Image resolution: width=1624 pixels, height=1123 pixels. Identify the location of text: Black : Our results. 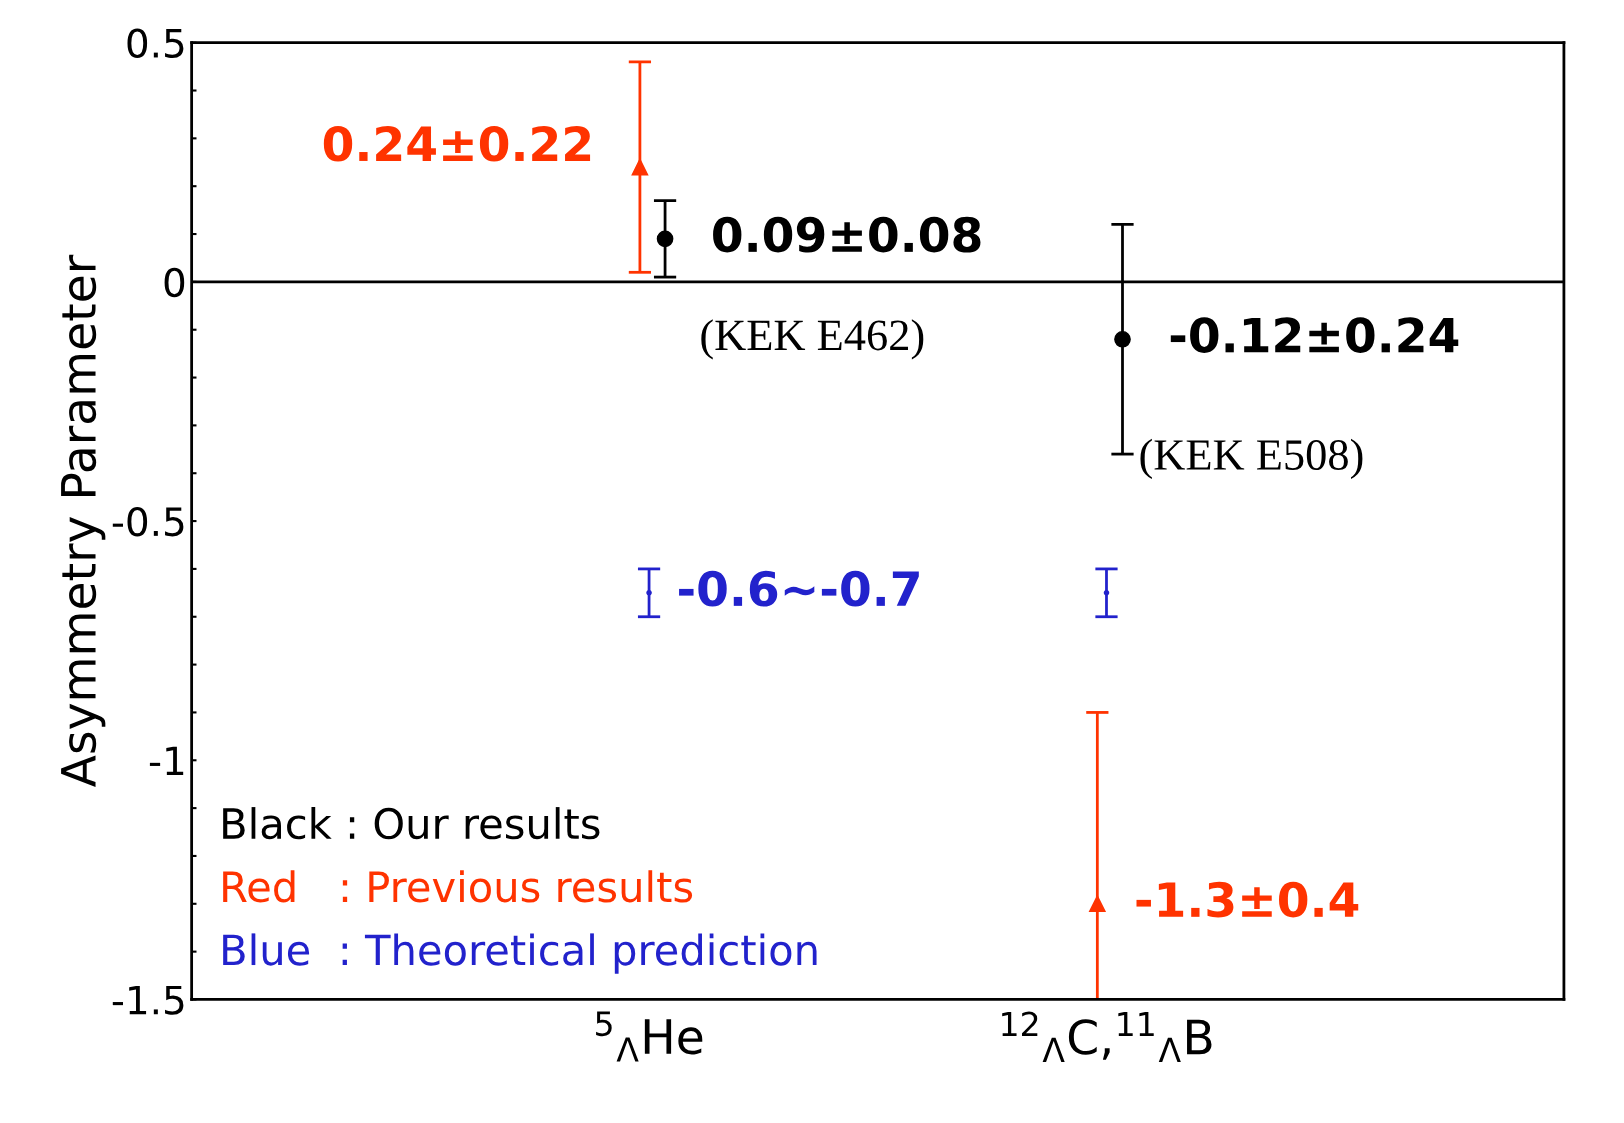
(411, 823).